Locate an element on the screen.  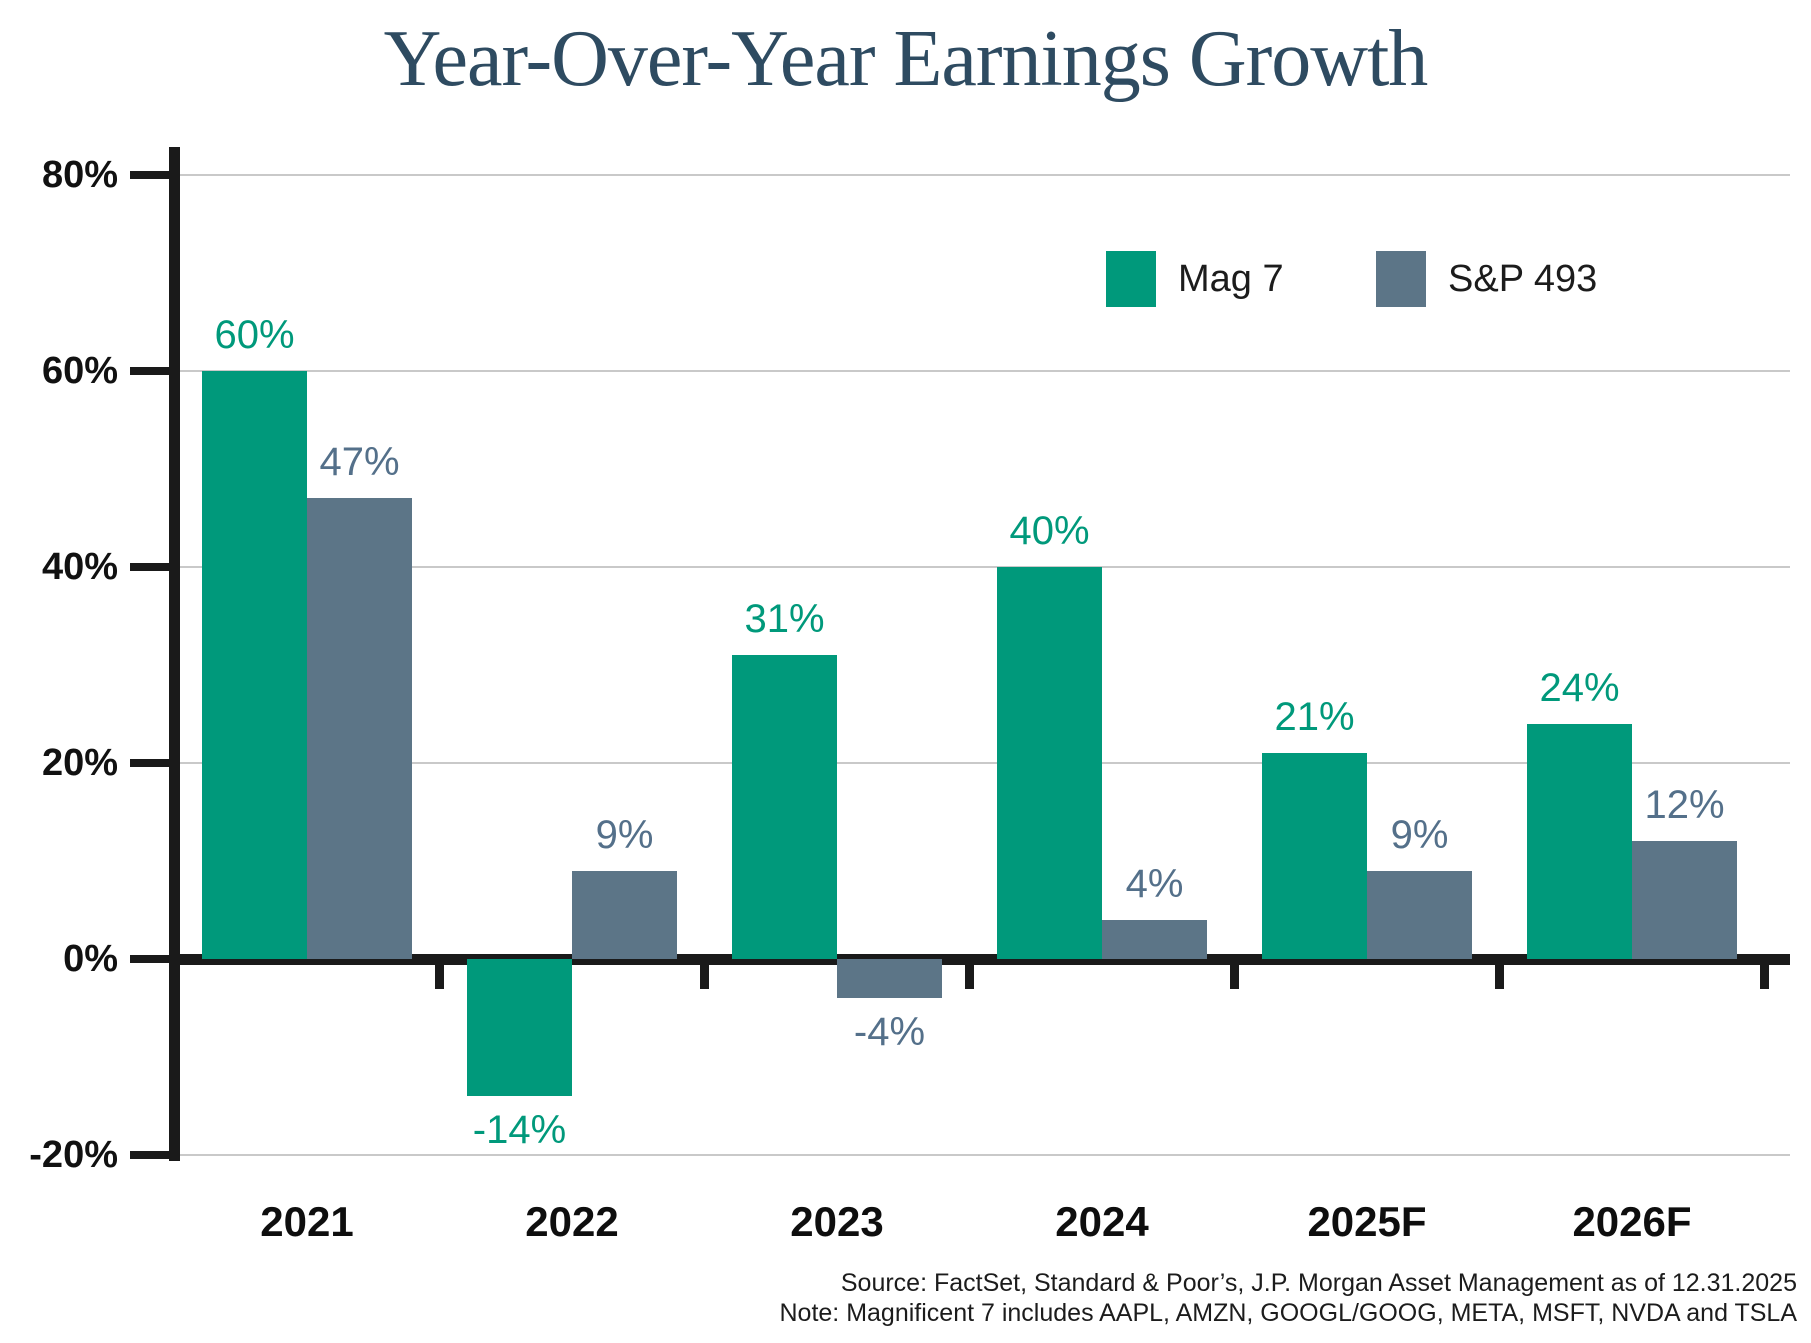
value-label-mag7-2026F: 24% is located at coordinates (1579, 687).